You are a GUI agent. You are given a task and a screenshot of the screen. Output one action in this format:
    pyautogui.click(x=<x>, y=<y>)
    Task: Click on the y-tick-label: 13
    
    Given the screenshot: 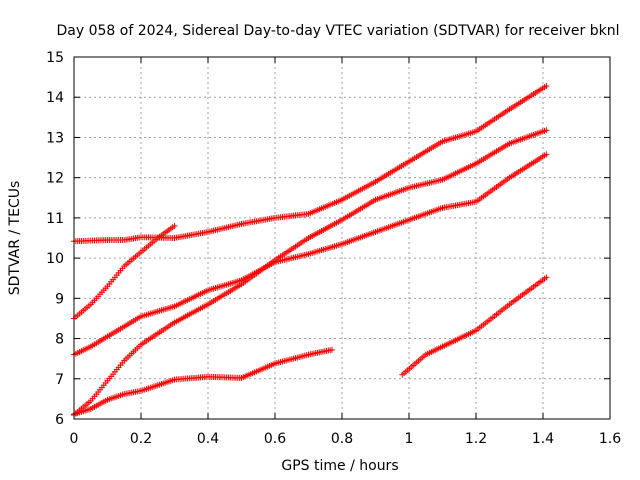 What is the action you would take?
    pyautogui.click(x=55, y=138)
    